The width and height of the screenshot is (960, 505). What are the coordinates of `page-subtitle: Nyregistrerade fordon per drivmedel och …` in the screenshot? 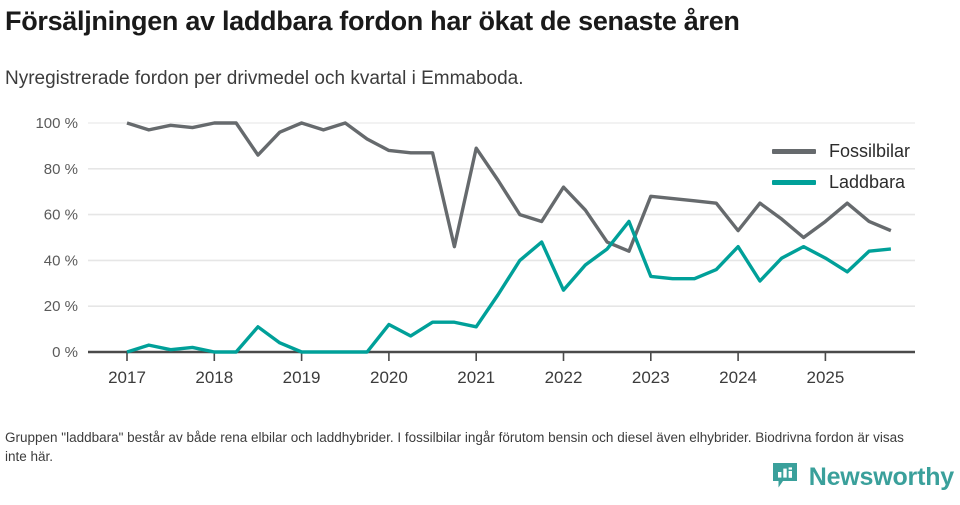 It's located at (264, 78).